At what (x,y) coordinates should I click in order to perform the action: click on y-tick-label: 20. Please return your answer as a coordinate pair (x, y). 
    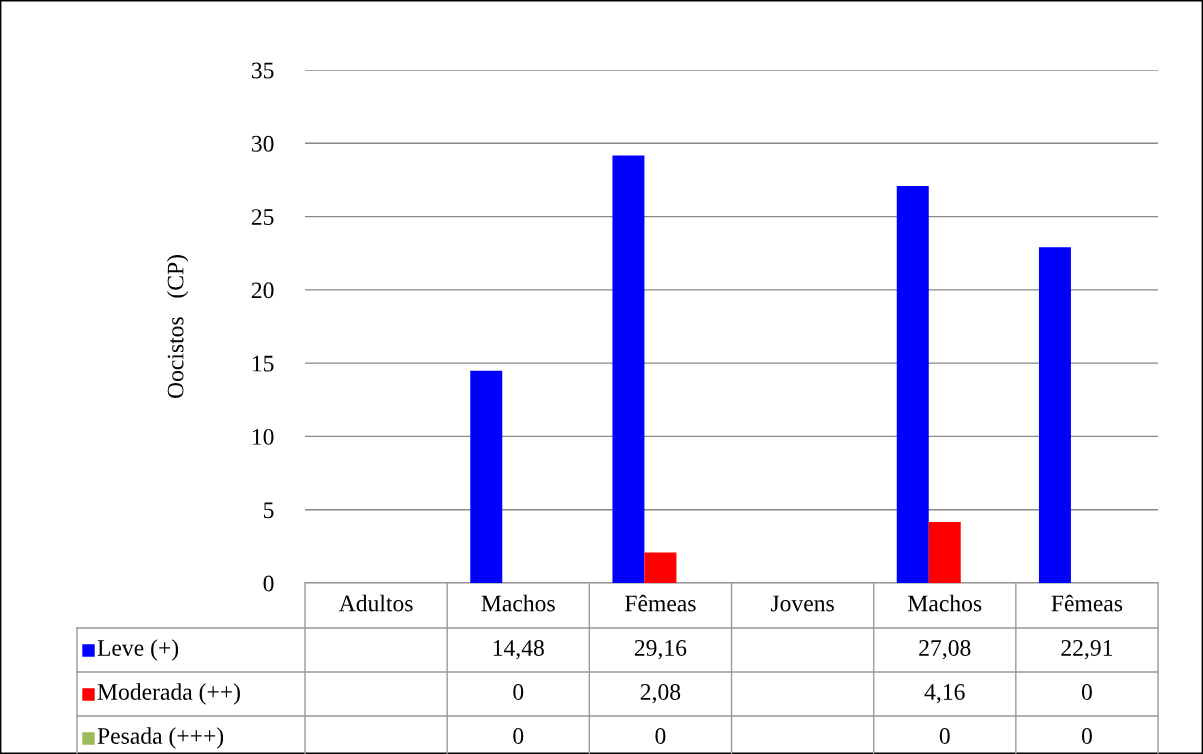
    Looking at the image, I should click on (262, 290).